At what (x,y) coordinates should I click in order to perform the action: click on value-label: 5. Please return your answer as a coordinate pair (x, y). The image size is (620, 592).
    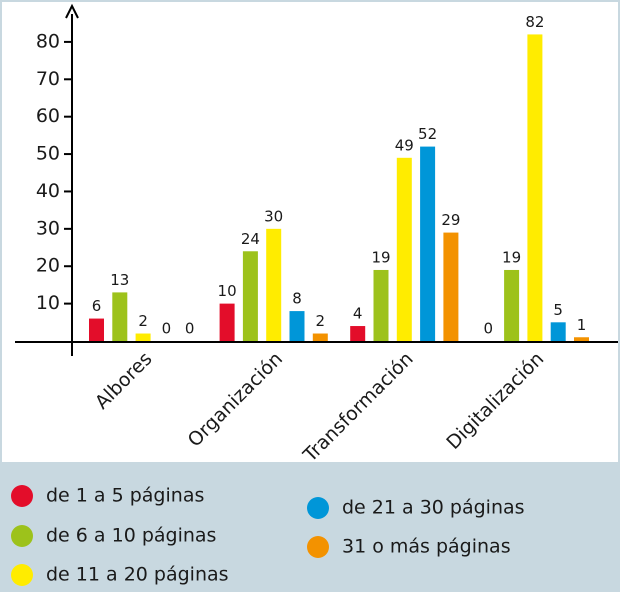
    Looking at the image, I should click on (558, 310).